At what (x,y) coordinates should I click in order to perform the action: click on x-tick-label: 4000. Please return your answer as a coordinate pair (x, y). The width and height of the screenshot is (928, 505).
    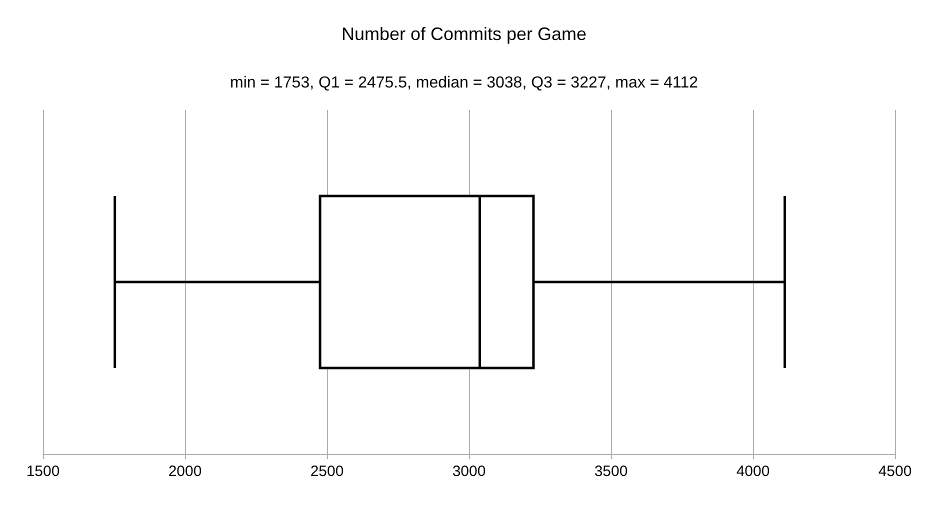
    Looking at the image, I should click on (753, 471).